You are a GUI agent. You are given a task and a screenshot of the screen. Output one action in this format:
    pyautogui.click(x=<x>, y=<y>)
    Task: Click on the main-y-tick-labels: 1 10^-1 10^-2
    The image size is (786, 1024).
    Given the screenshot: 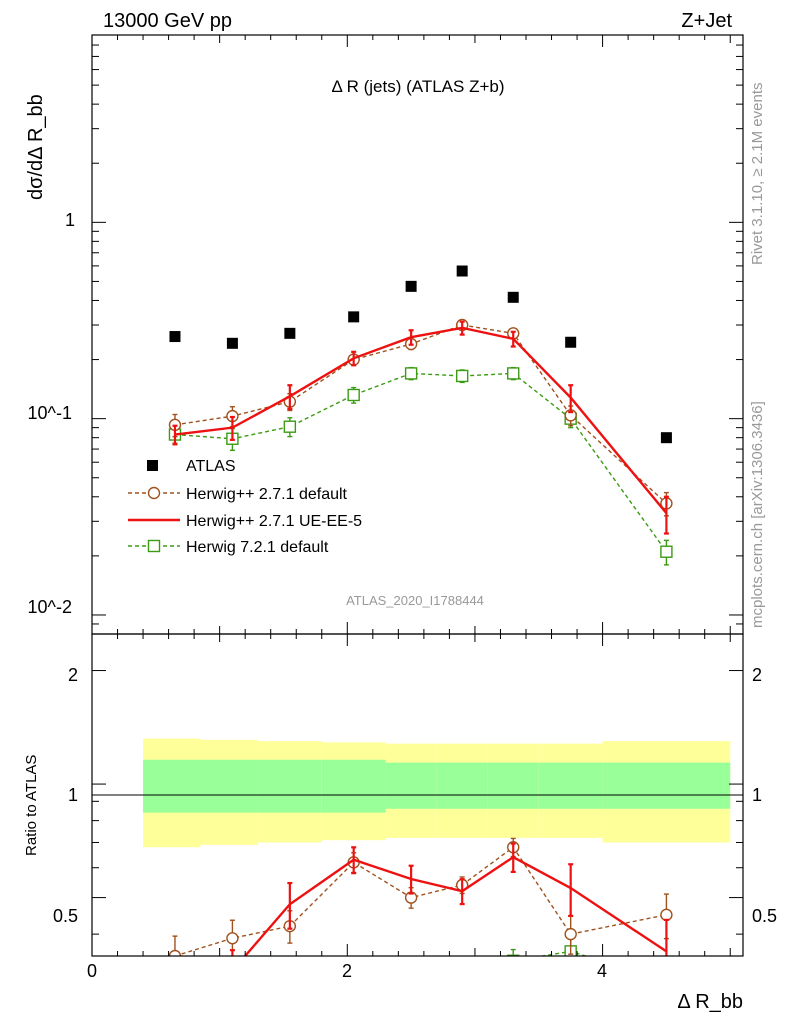 What is the action you would take?
    pyautogui.click(x=51, y=413)
    